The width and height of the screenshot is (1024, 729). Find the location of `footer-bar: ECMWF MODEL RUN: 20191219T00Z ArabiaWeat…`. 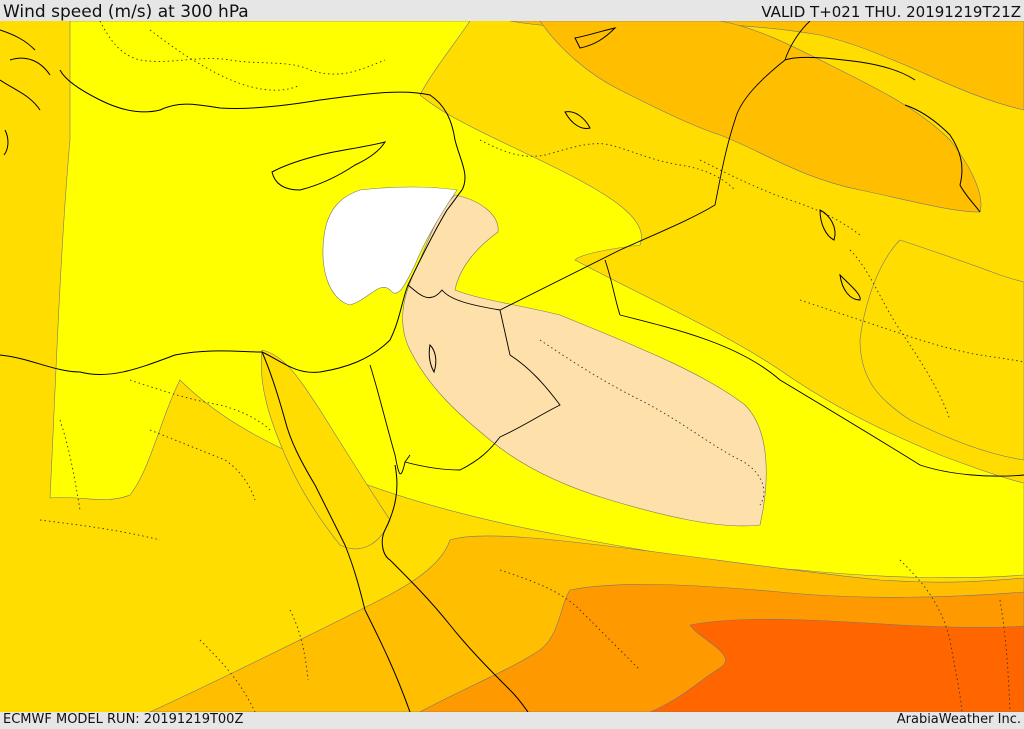

footer-bar: ECMWF MODEL RUN: 20191219T00Z ArabiaWeat… is located at coordinates (512, 720).